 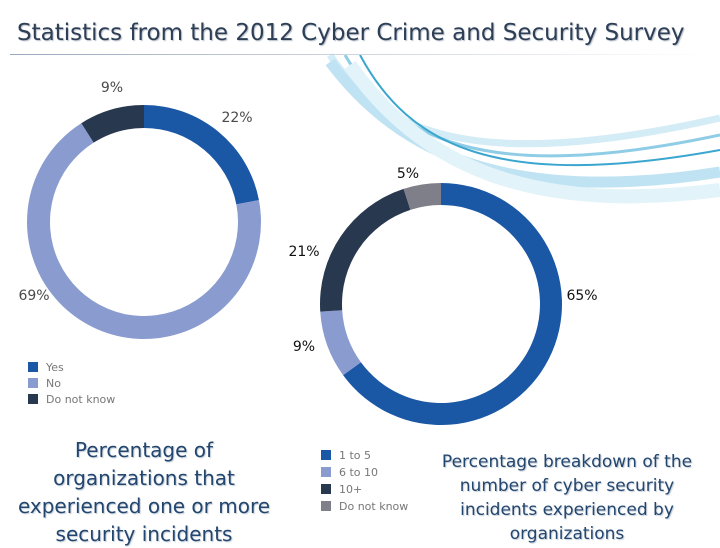 What do you see at coordinates (355, 455) in the screenshot?
I see `chart2-legend-label: 1 to 5` at bounding box center [355, 455].